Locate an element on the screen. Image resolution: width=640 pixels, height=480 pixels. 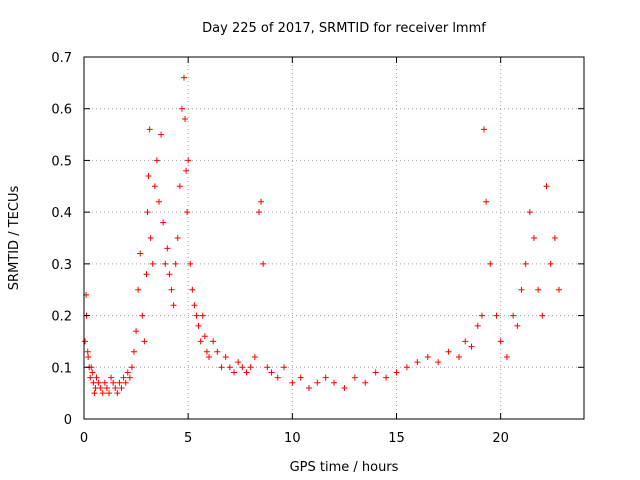
x-tick-label: 10 is located at coordinates (292, 438).